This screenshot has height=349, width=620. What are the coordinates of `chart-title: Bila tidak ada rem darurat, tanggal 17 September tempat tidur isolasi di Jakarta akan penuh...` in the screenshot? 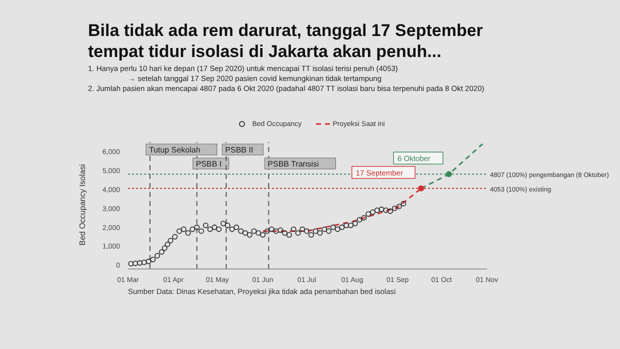 It's located at (285, 41).